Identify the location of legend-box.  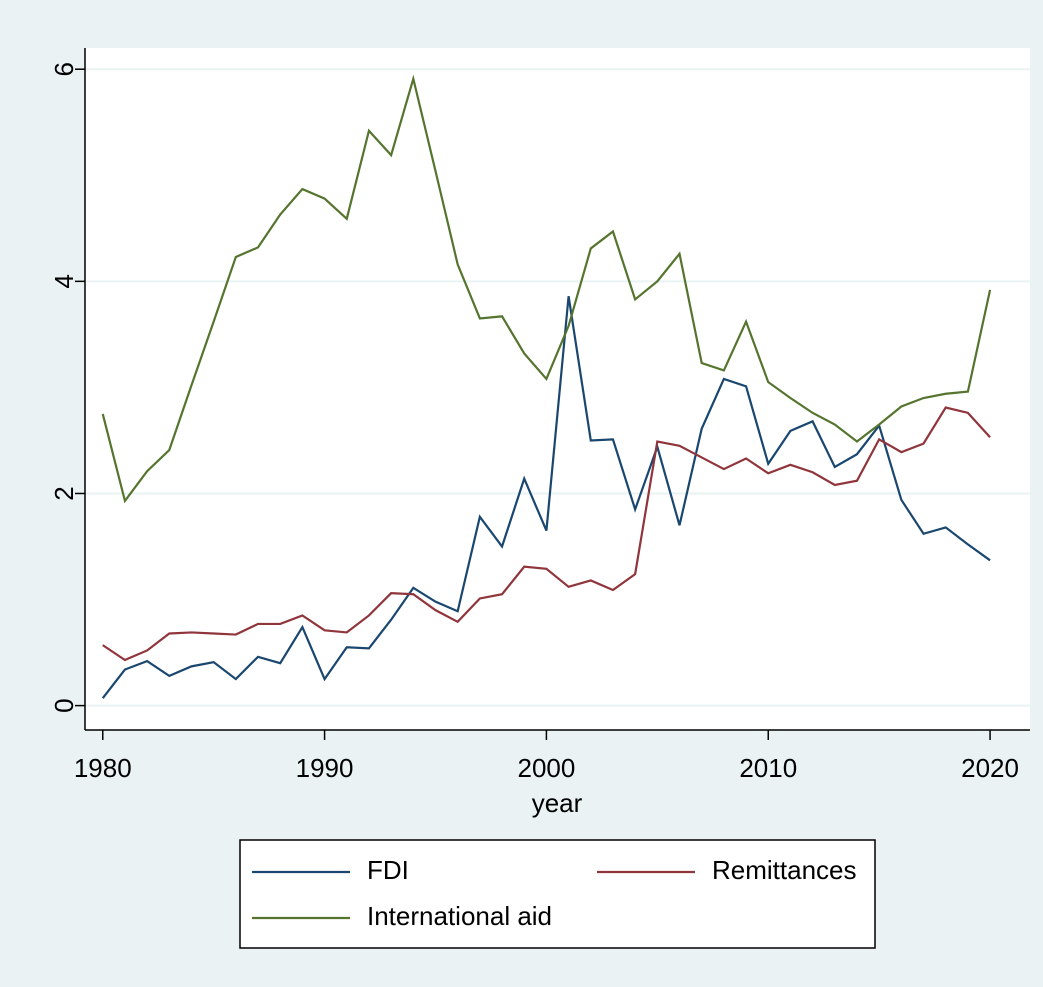
(557, 894).